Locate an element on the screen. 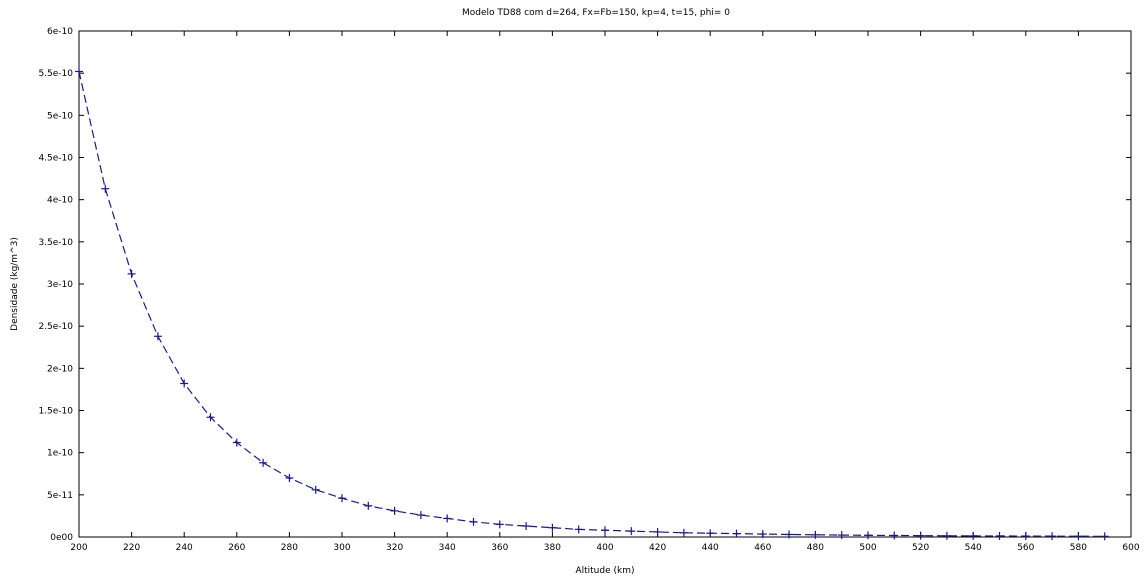 The width and height of the screenshot is (1148, 579). x-tick-label: 360 is located at coordinates (499, 548).